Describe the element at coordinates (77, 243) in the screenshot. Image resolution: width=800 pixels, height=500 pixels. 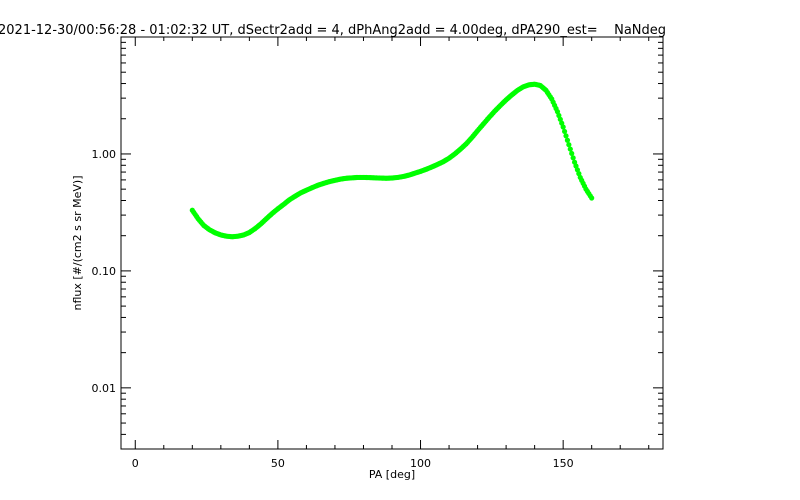
I see `y-axis-label: nflux [#/(cm2 s sr MeV)]` at that location.